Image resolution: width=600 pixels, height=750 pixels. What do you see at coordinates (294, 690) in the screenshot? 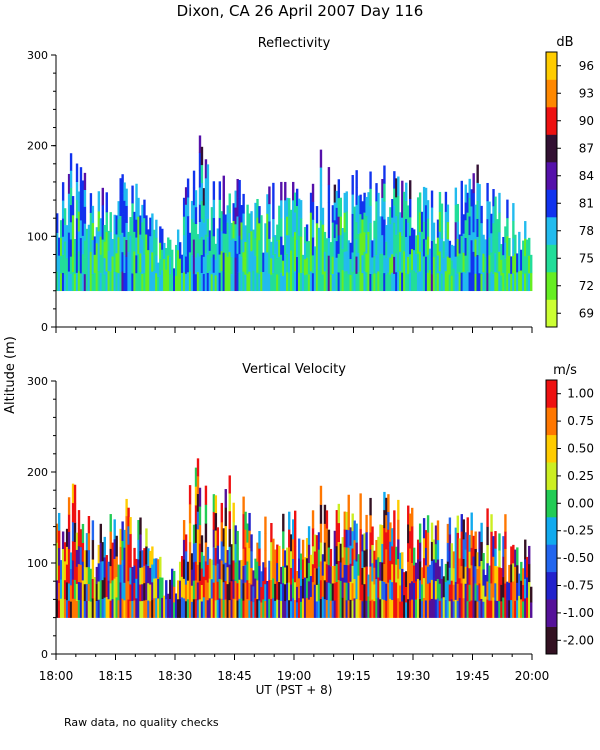
I see `x-axis-label: UT (PST + 8)` at bounding box center [294, 690].